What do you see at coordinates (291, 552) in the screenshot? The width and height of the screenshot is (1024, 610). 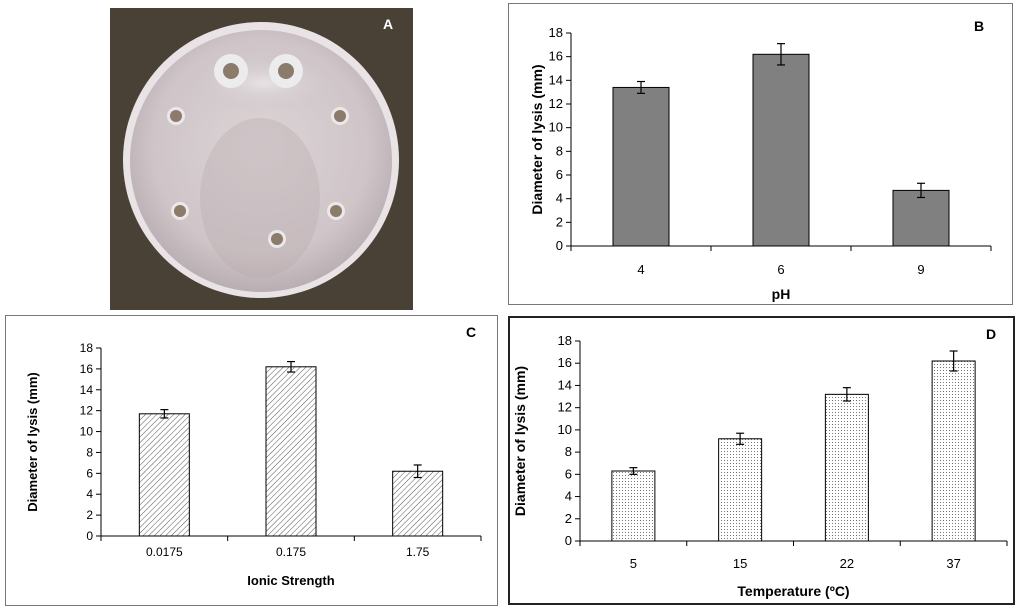 I see `category-label: 0.175` at bounding box center [291, 552].